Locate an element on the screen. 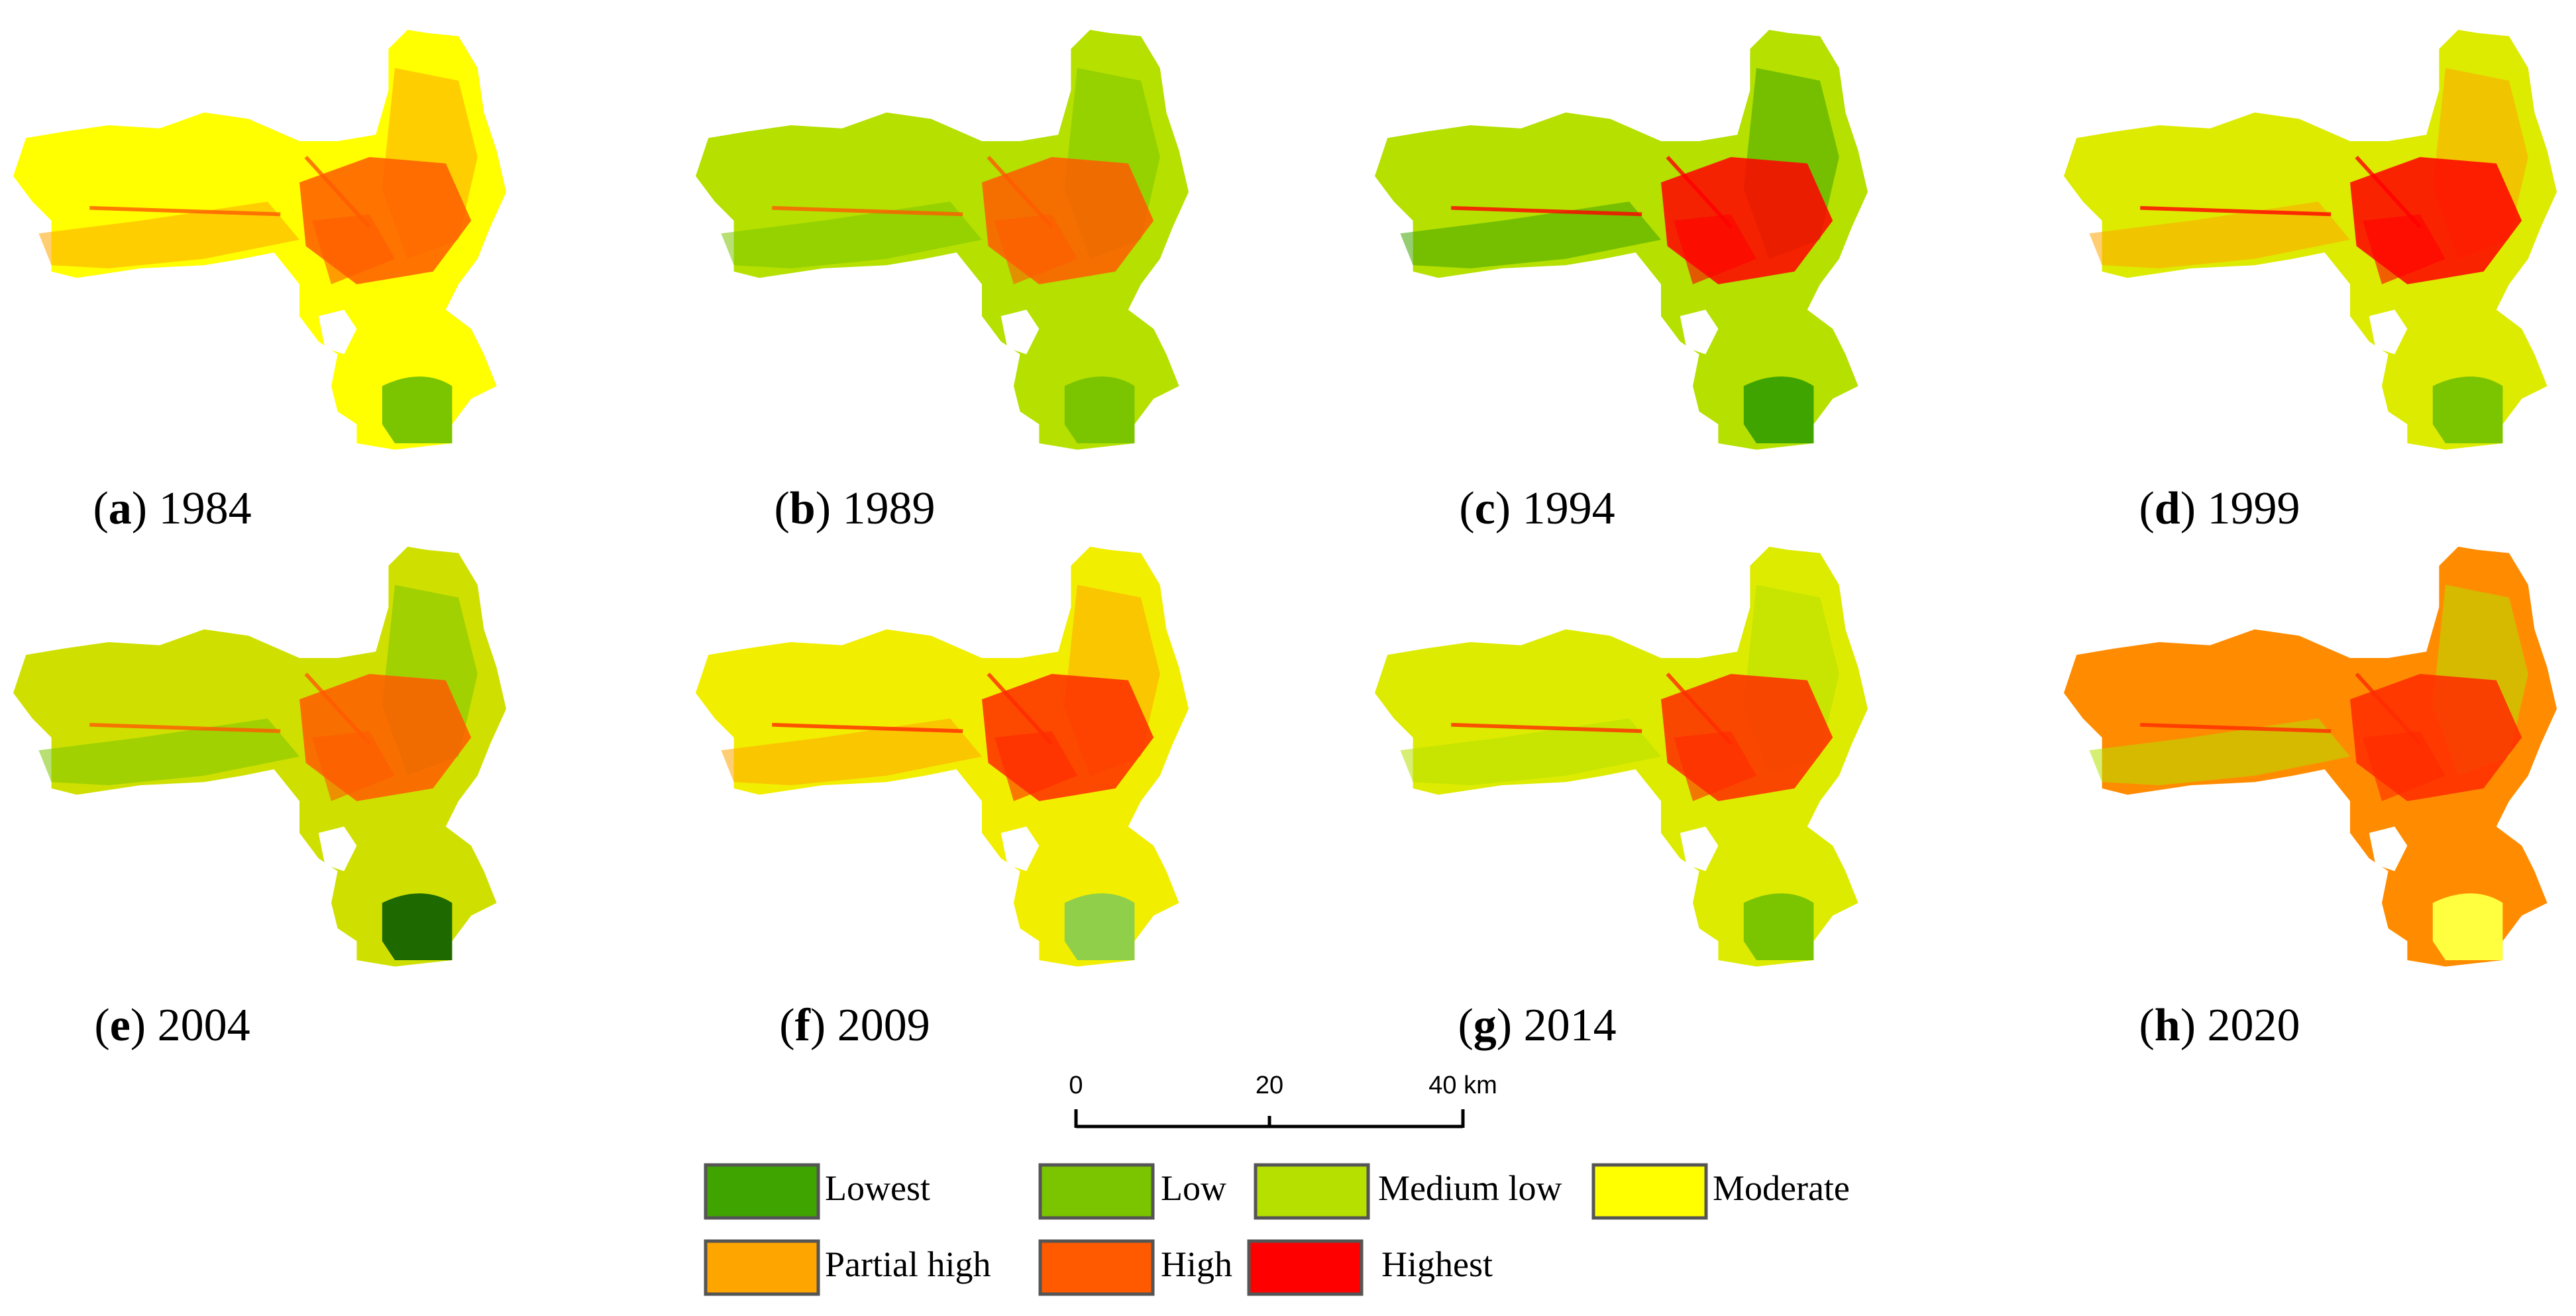 The image size is (2576, 1316). legend-item-medium-low: Medium low is located at coordinates (1408, 1191).